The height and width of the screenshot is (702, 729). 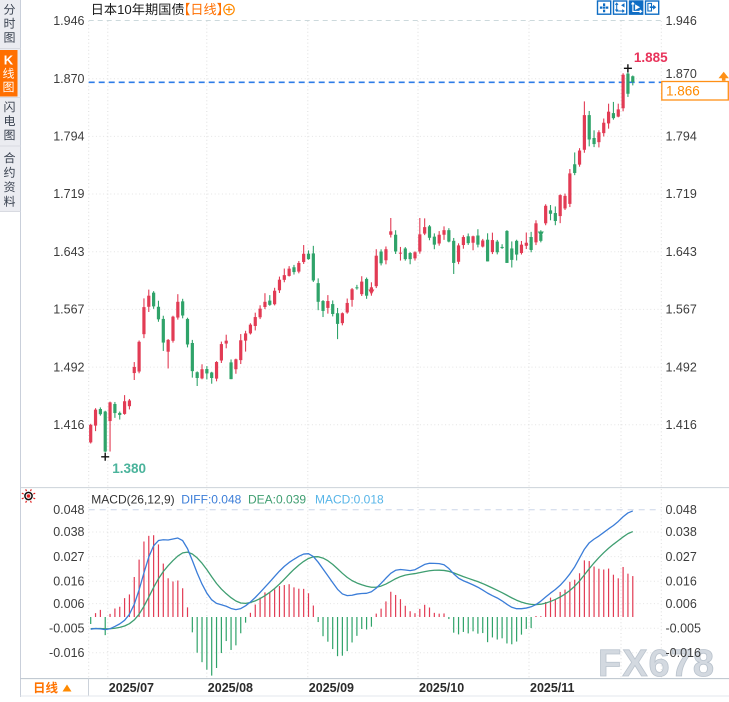 I want to click on svg-text: 2025/11, so click(x=552, y=688).